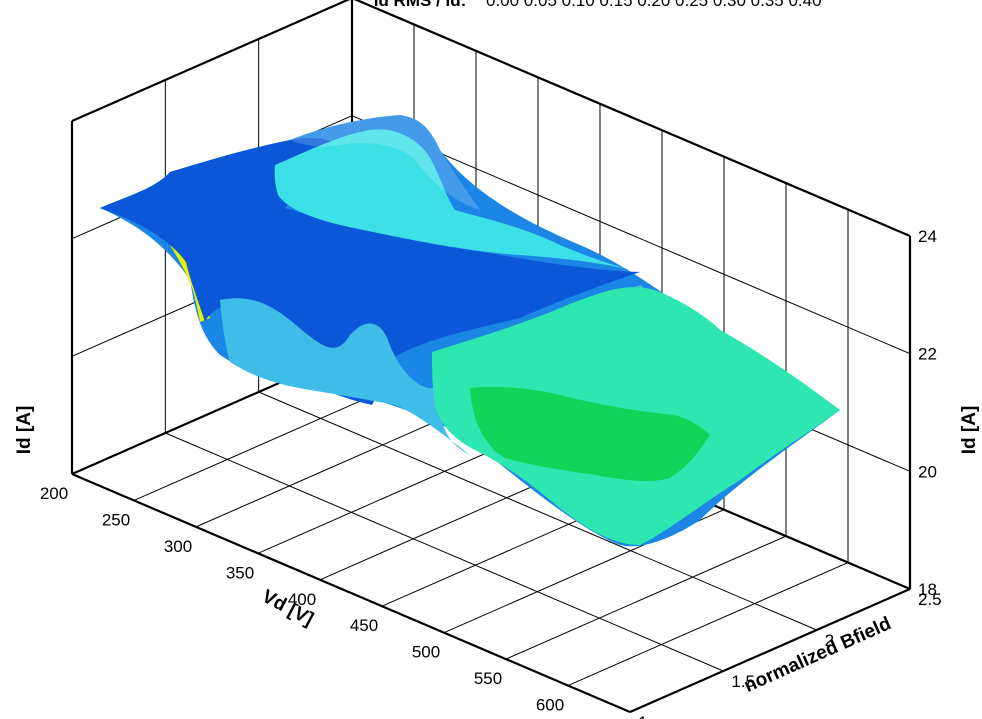 This screenshot has height=719, width=982. What do you see at coordinates (420, 5) in the screenshot?
I see `chart-title: Id RMS / Id:` at bounding box center [420, 5].